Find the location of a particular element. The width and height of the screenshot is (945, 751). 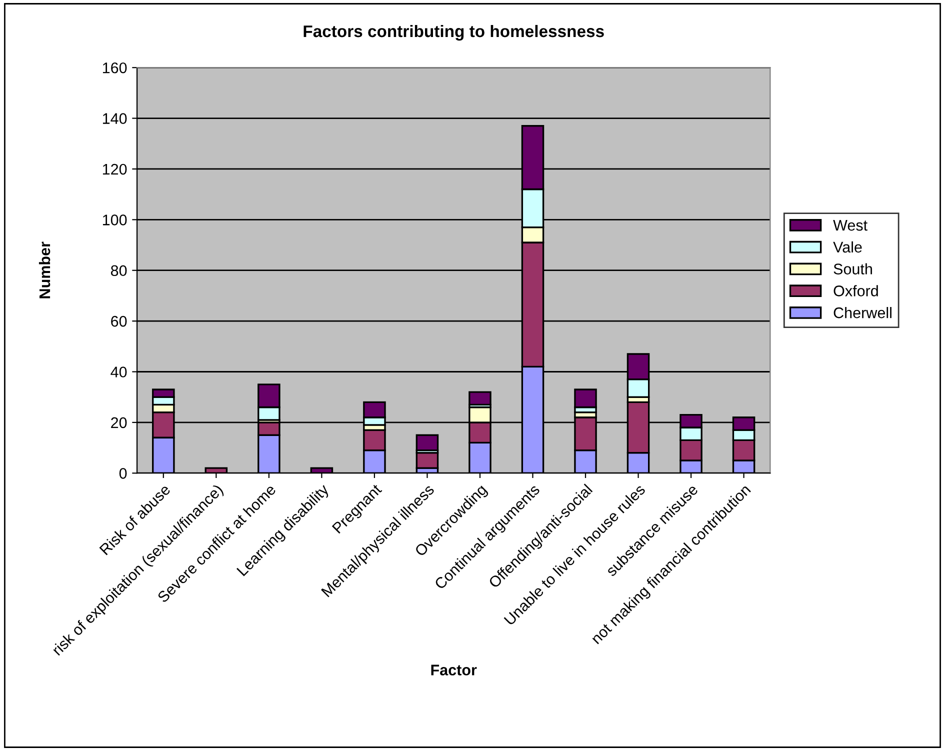

y-tick-label: 120 is located at coordinates (114, 169).